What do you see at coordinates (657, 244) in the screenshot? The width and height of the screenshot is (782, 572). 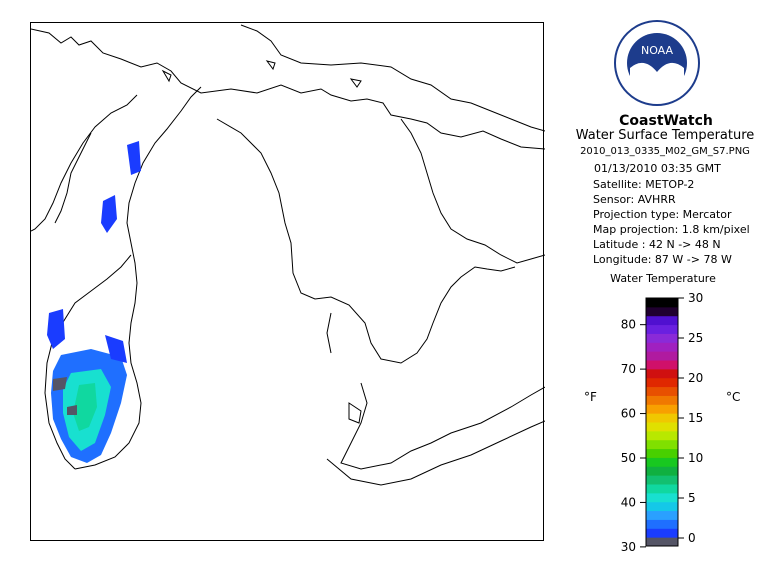 I see `meta-latitude: Latitude : 42 N -> 48 N` at bounding box center [657, 244].